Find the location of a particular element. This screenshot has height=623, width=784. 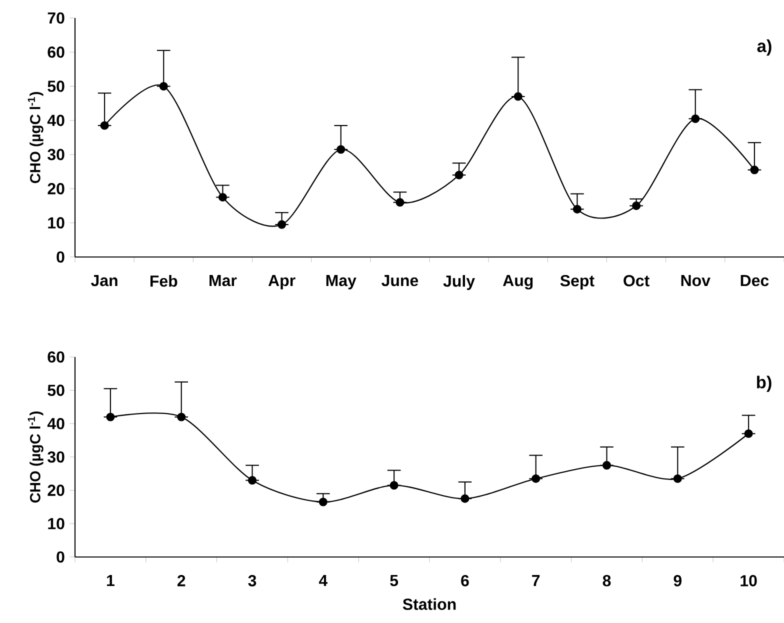

x-tick-label: Oct is located at coordinates (637, 280).